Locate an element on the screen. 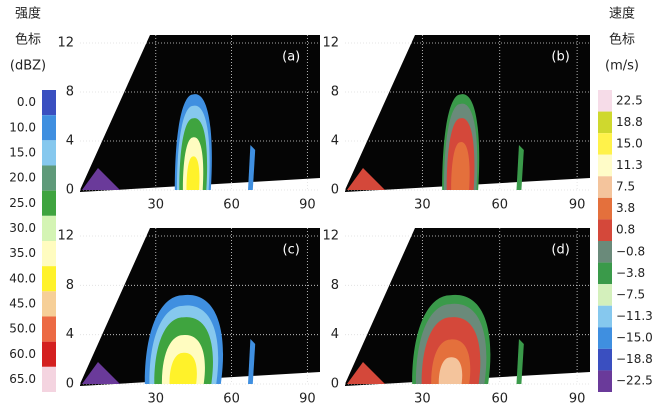  panel-label: (d) is located at coordinates (560, 250).